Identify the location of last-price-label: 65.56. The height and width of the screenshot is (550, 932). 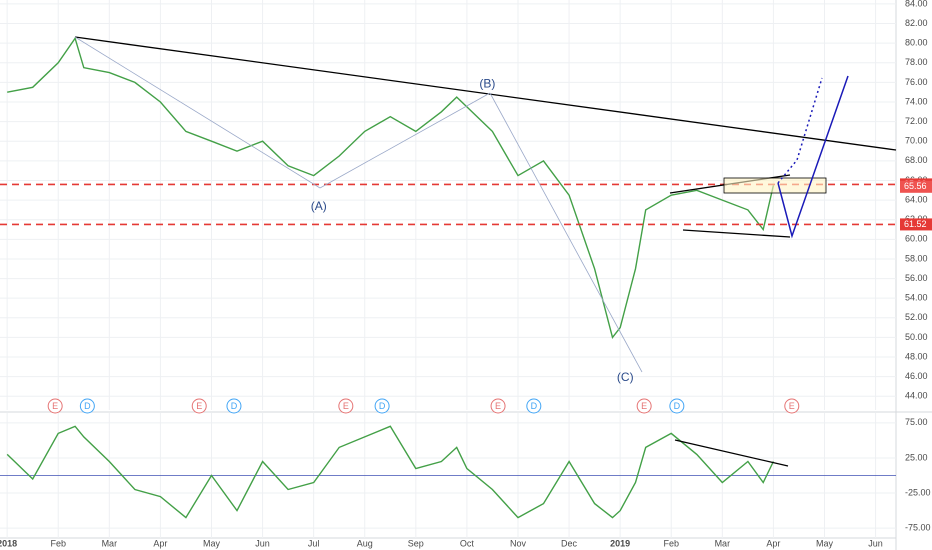
(915, 186).